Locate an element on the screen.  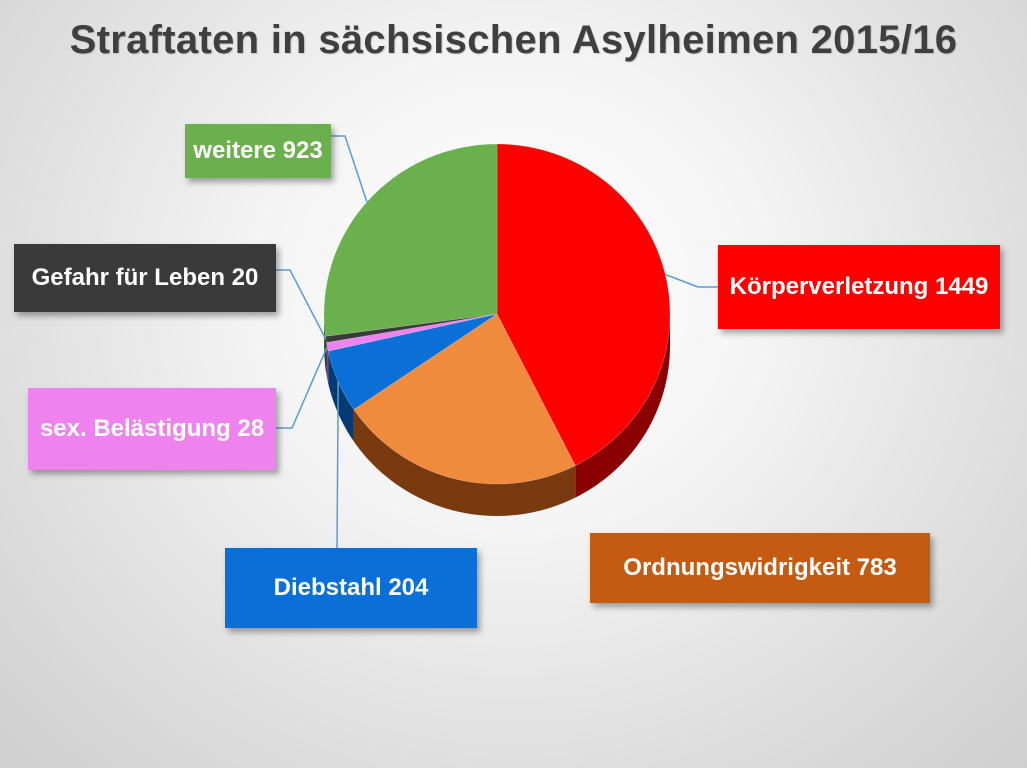
label-gefahr-fuer-leben: Gefahr für Leben 20 is located at coordinates (145, 278).